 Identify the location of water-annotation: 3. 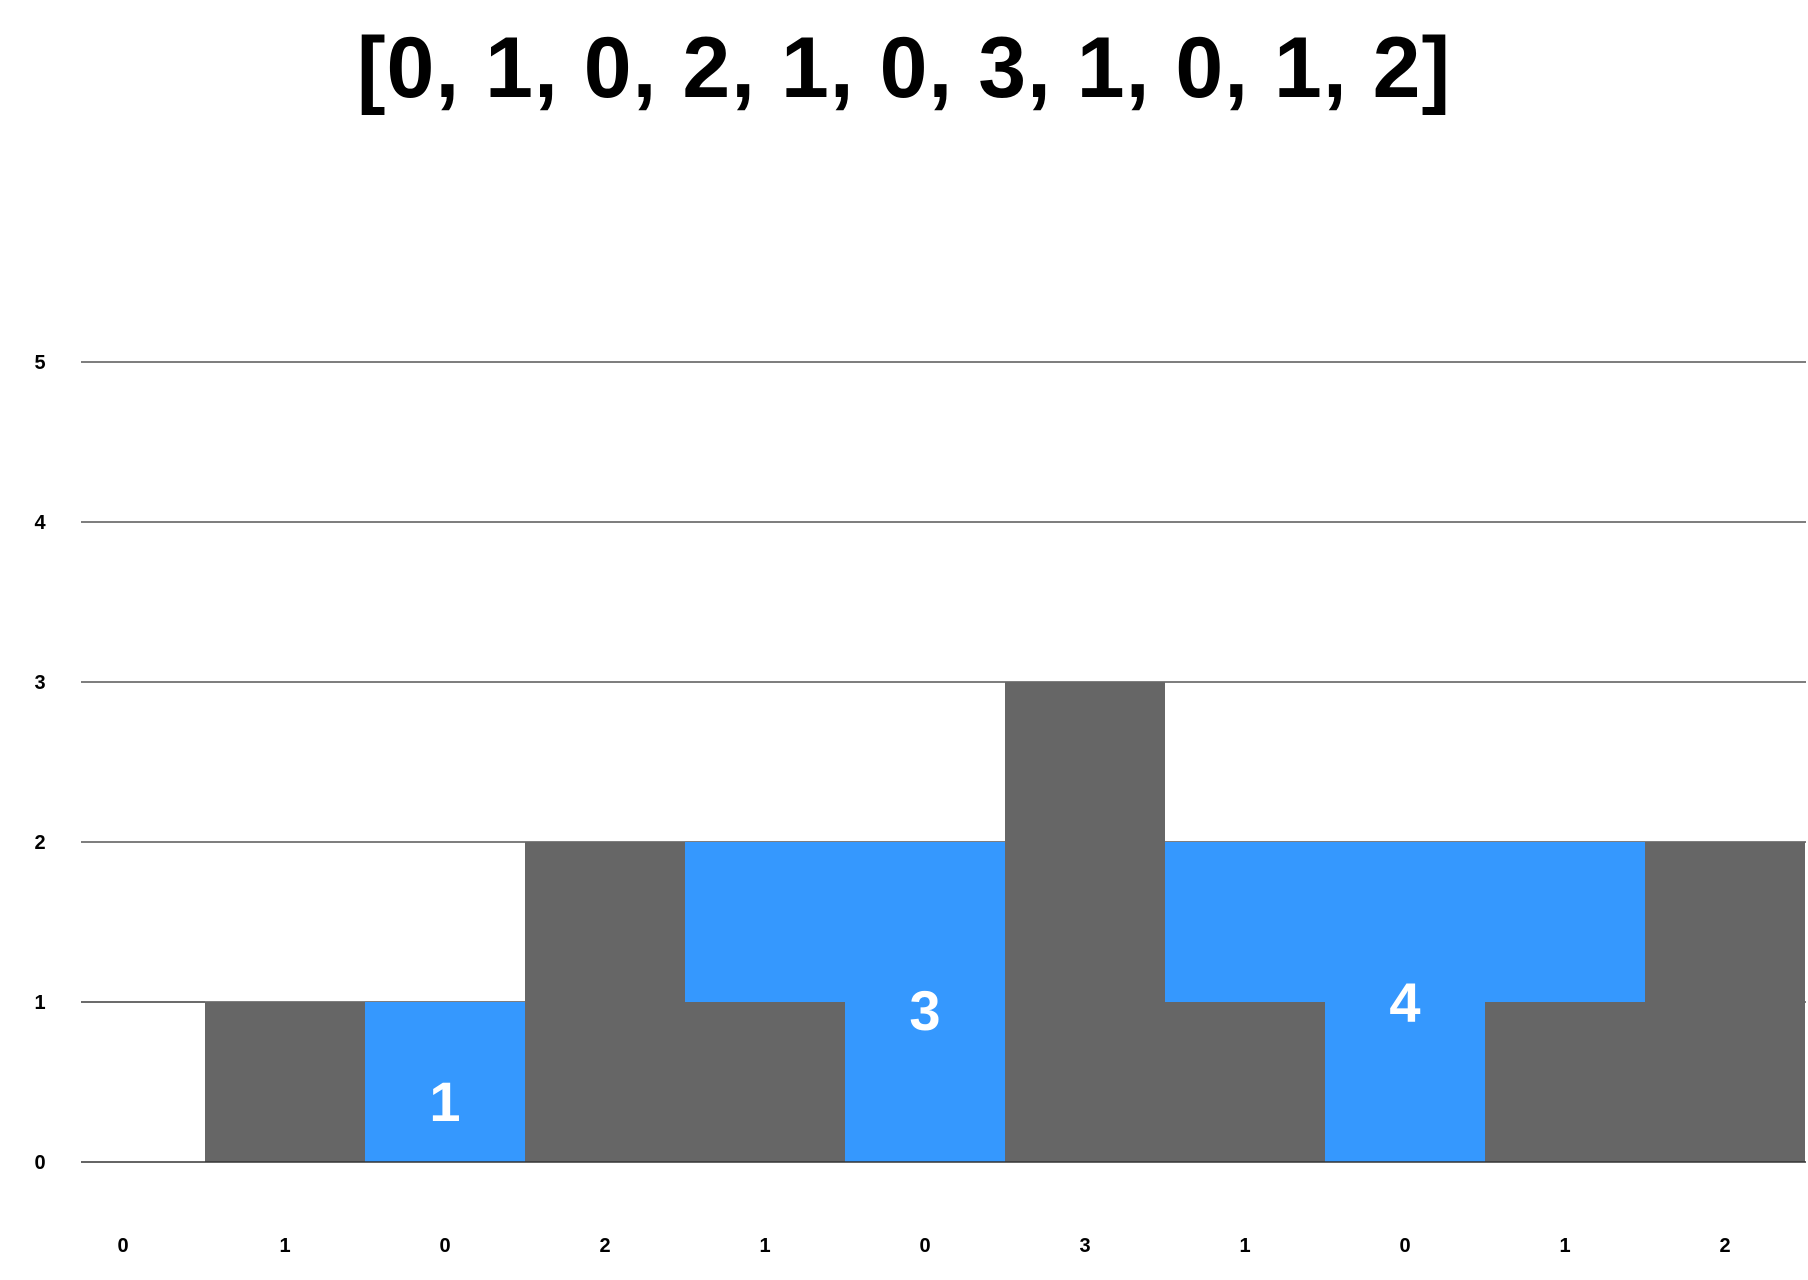
(924, 1010).